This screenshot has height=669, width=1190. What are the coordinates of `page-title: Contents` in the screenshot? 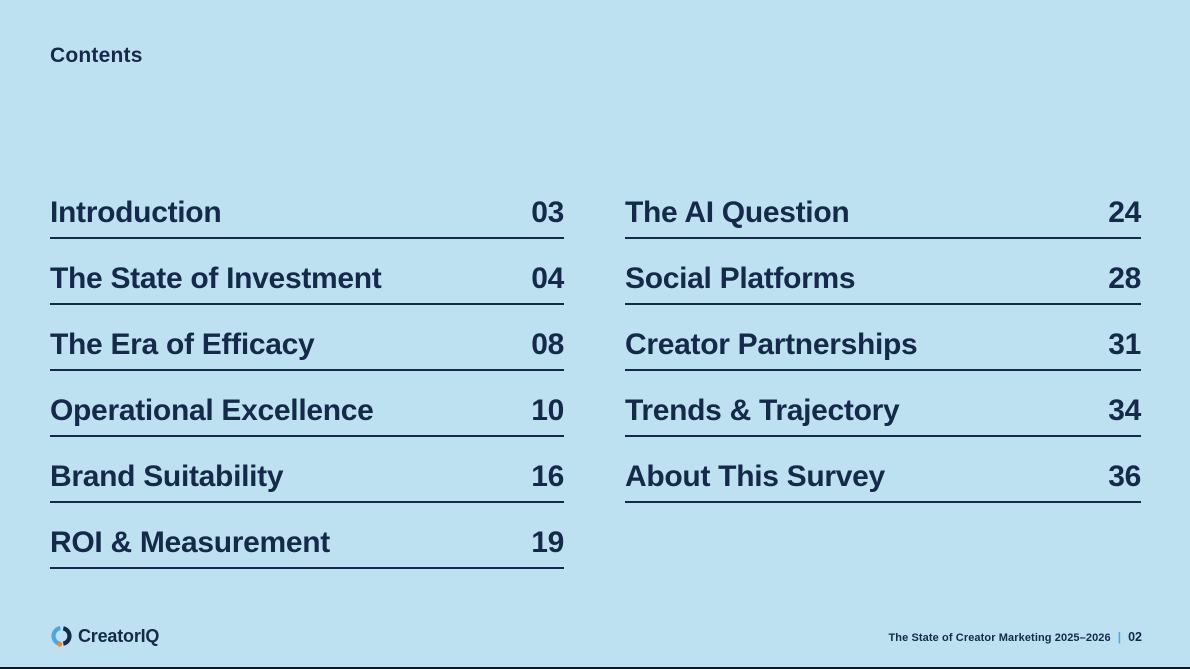 It's located at (96, 55).